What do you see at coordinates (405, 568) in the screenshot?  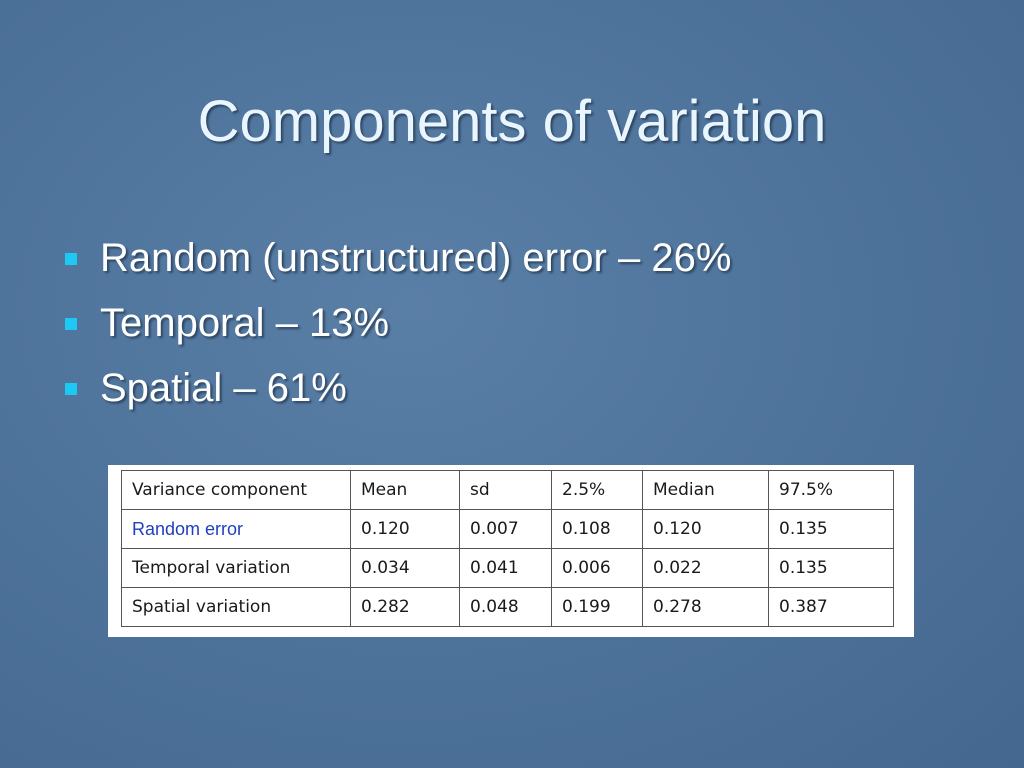 I see `table-cell: 0.034` at bounding box center [405, 568].